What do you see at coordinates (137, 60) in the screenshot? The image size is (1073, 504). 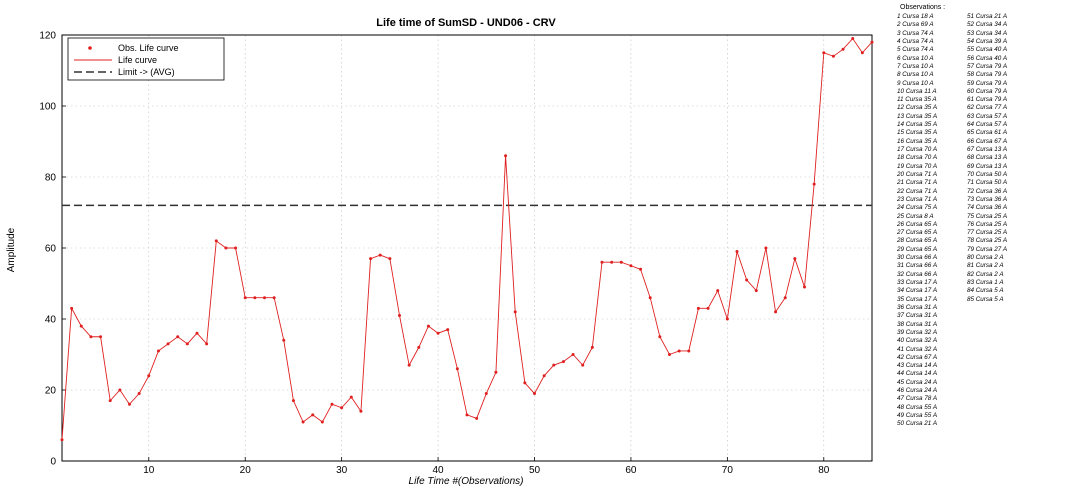 I see `legend-label-line: Life curve` at bounding box center [137, 60].